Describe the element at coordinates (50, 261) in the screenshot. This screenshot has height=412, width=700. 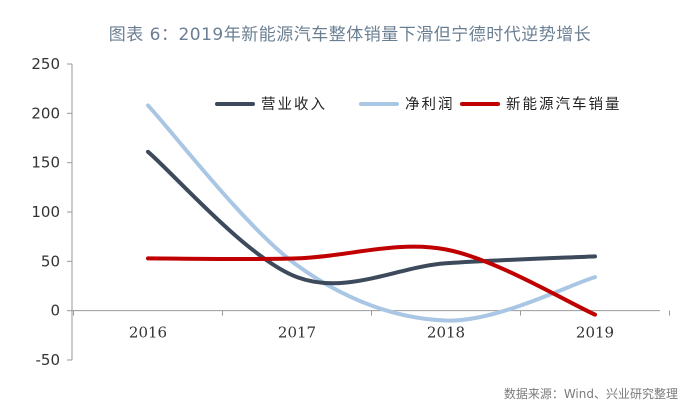
I see `y-tick-label: 50` at that location.